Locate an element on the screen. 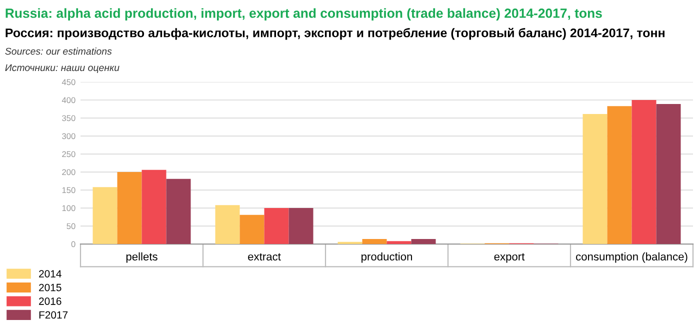  legend-label: 2016 is located at coordinates (50, 301).